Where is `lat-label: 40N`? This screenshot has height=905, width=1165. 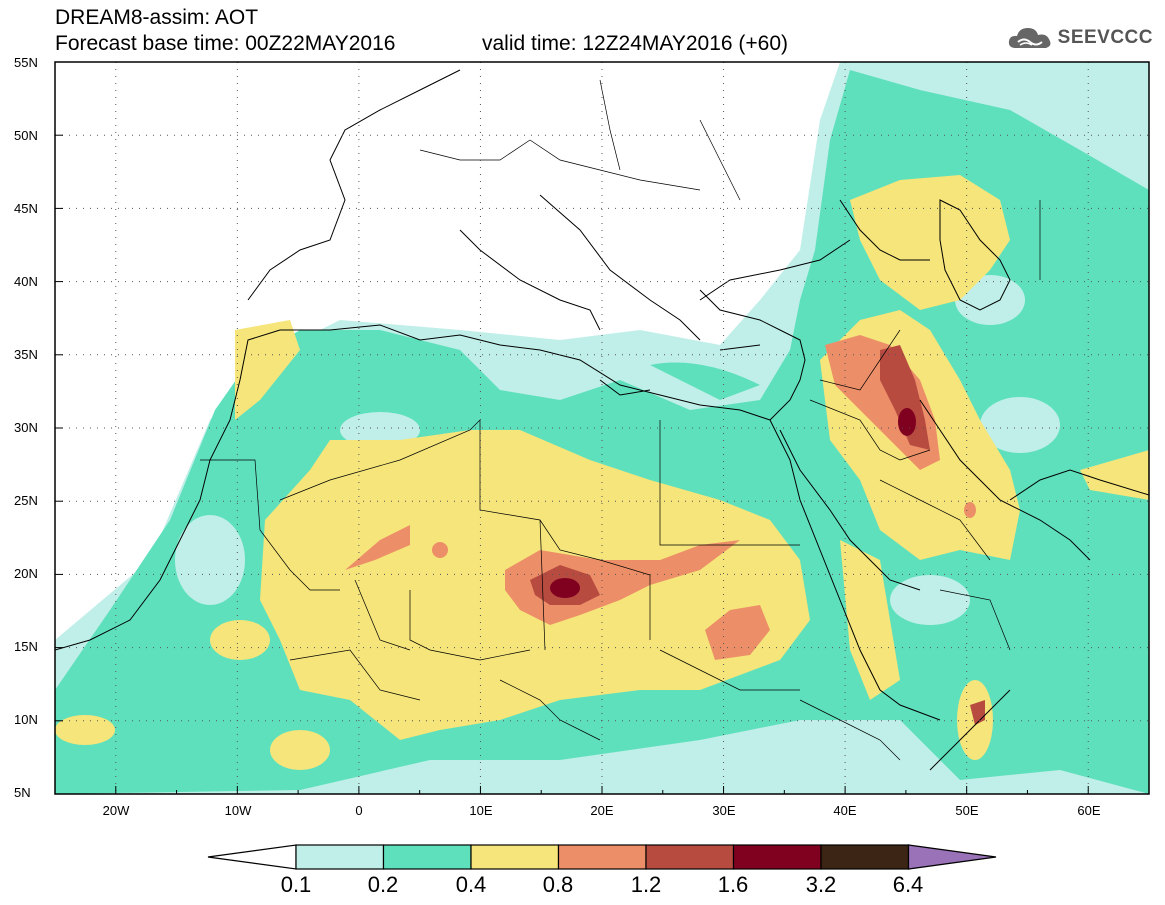
lat-label: 40N is located at coordinates (26, 281).